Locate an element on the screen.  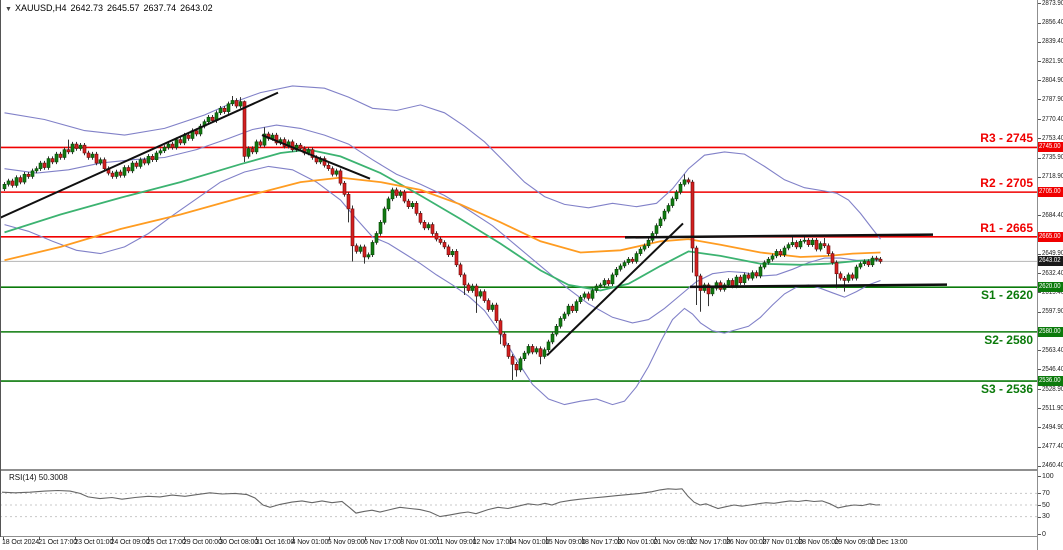
price-tick-label: 2546.40 is located at coordinates (1052, 369).